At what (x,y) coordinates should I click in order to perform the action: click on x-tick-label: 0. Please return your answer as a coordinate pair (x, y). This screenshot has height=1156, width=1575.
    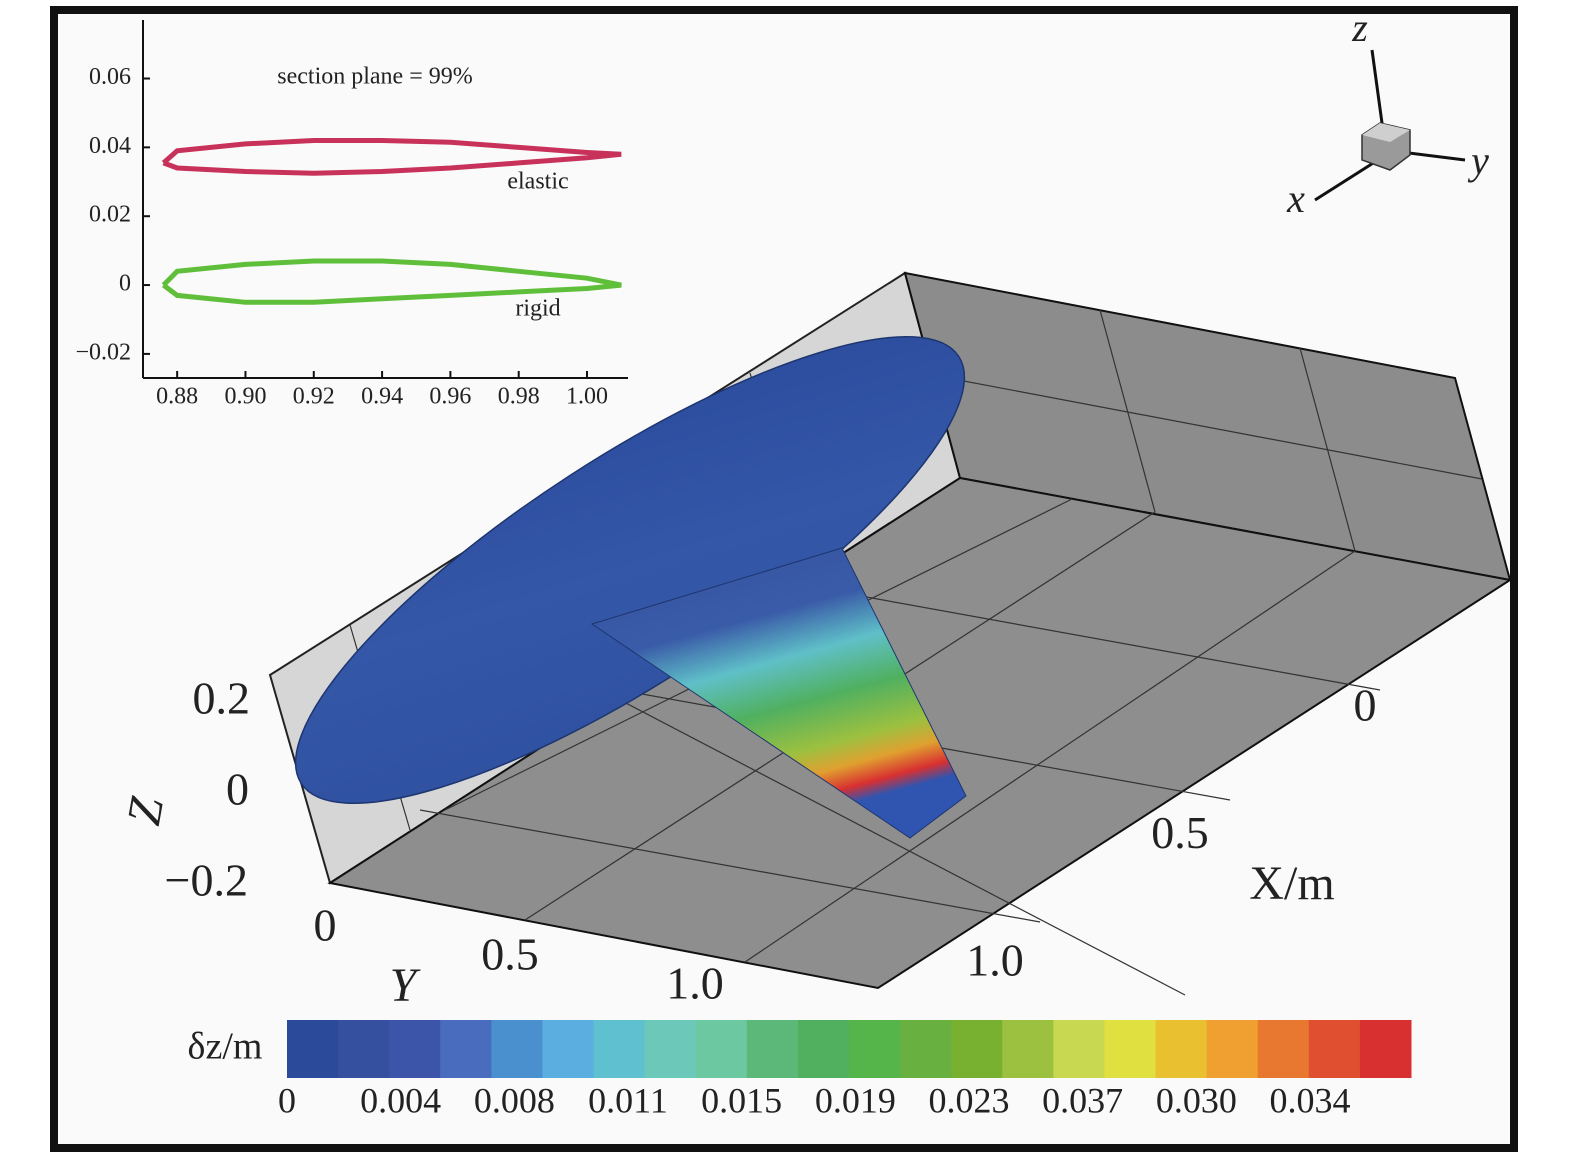
    Looking at the image, I should click on (1365, 705).